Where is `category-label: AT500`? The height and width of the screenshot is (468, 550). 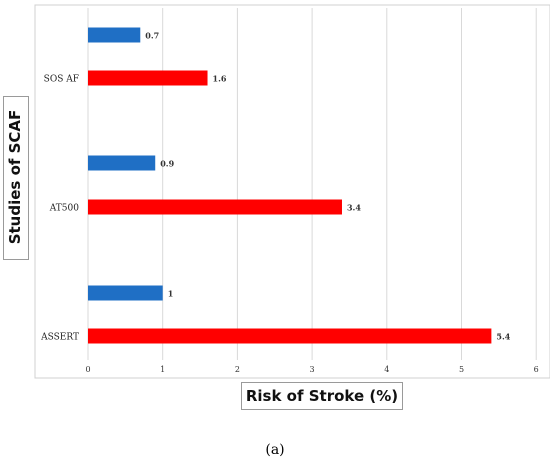 category-label: AT500 is located at coordinates (64, 209).